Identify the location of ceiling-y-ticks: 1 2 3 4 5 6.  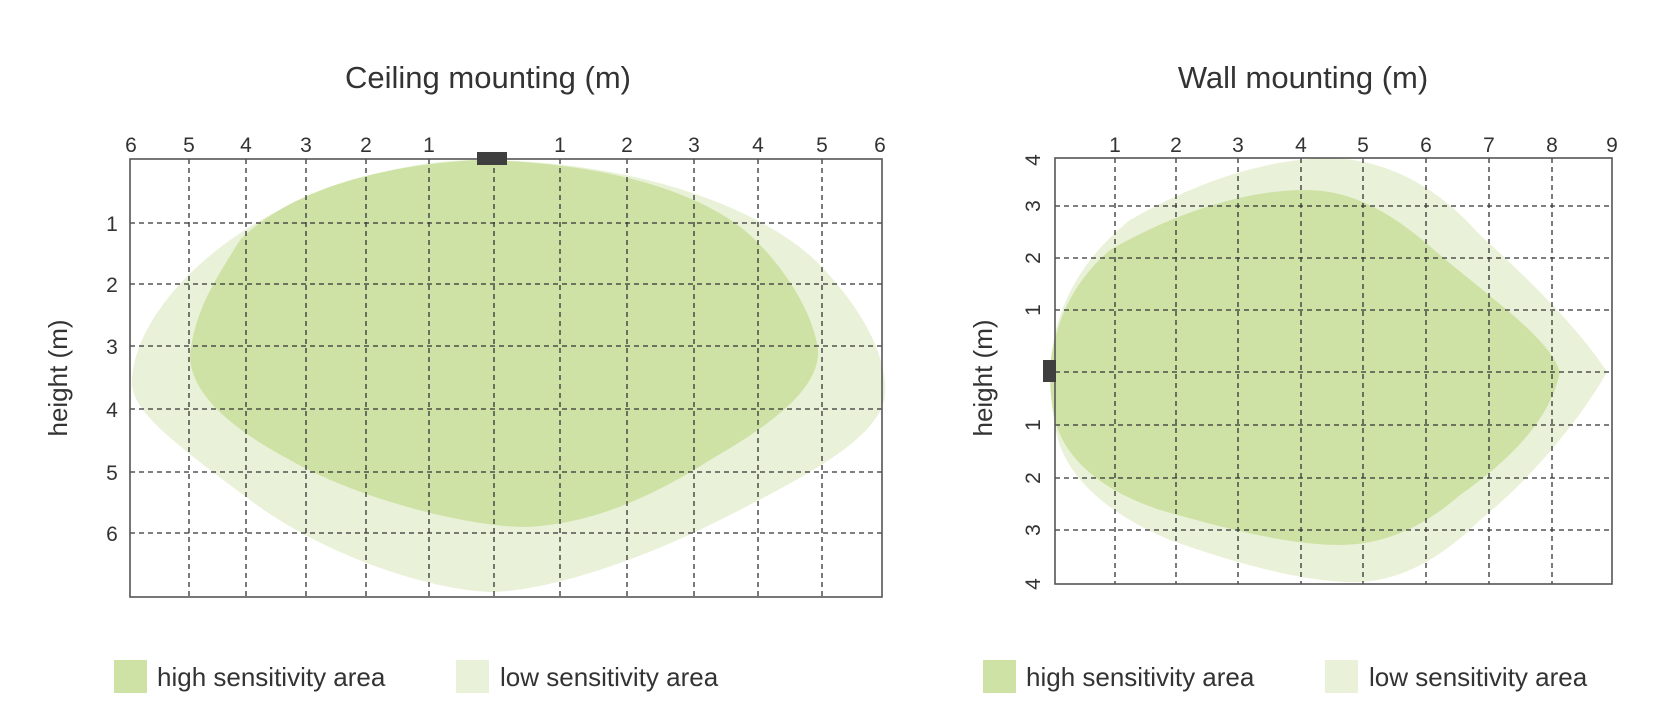
(112, 379).